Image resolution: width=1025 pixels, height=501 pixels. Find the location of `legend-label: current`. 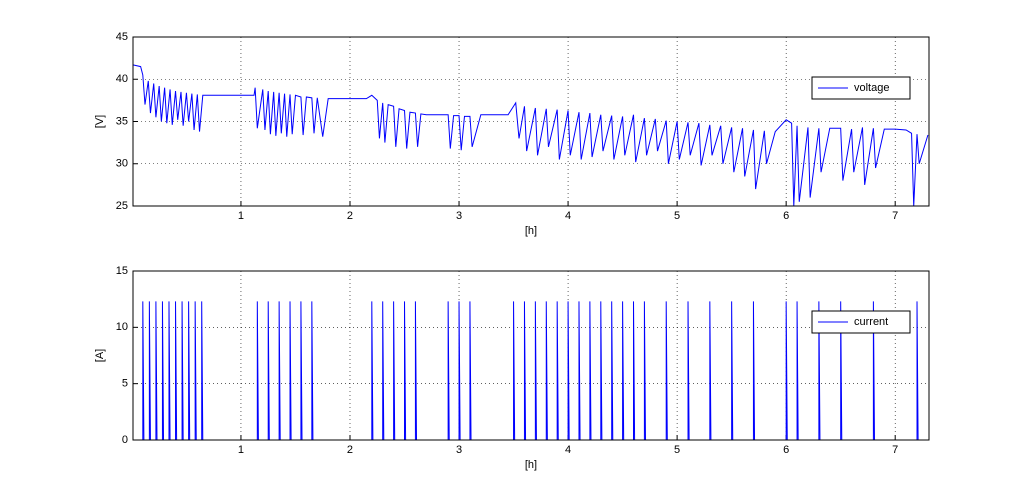

legend-label: current is located at coordinates (871, 322).